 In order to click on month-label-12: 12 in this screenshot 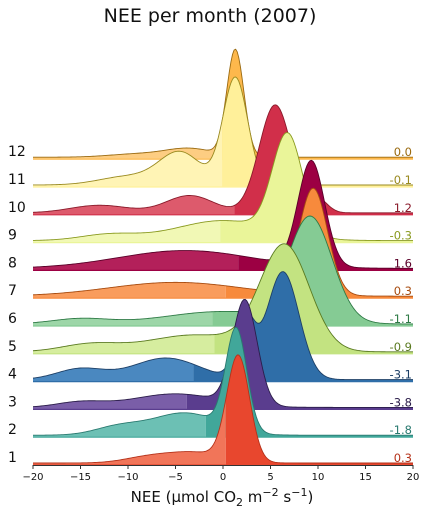, I will do `click(17, 152)`.